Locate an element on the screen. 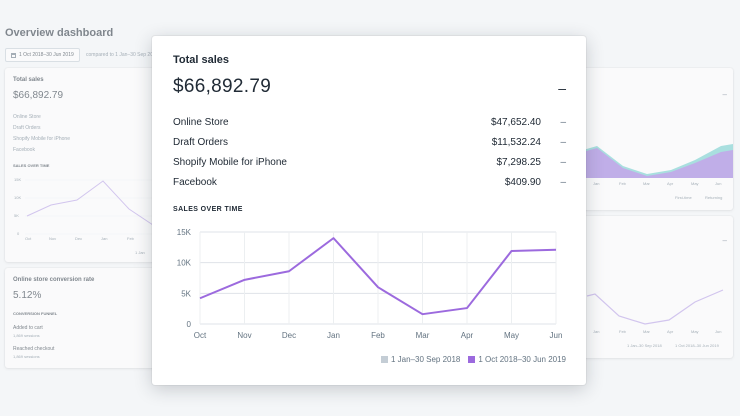  y-tick-label: 15K is located at coordinates (184, 232).